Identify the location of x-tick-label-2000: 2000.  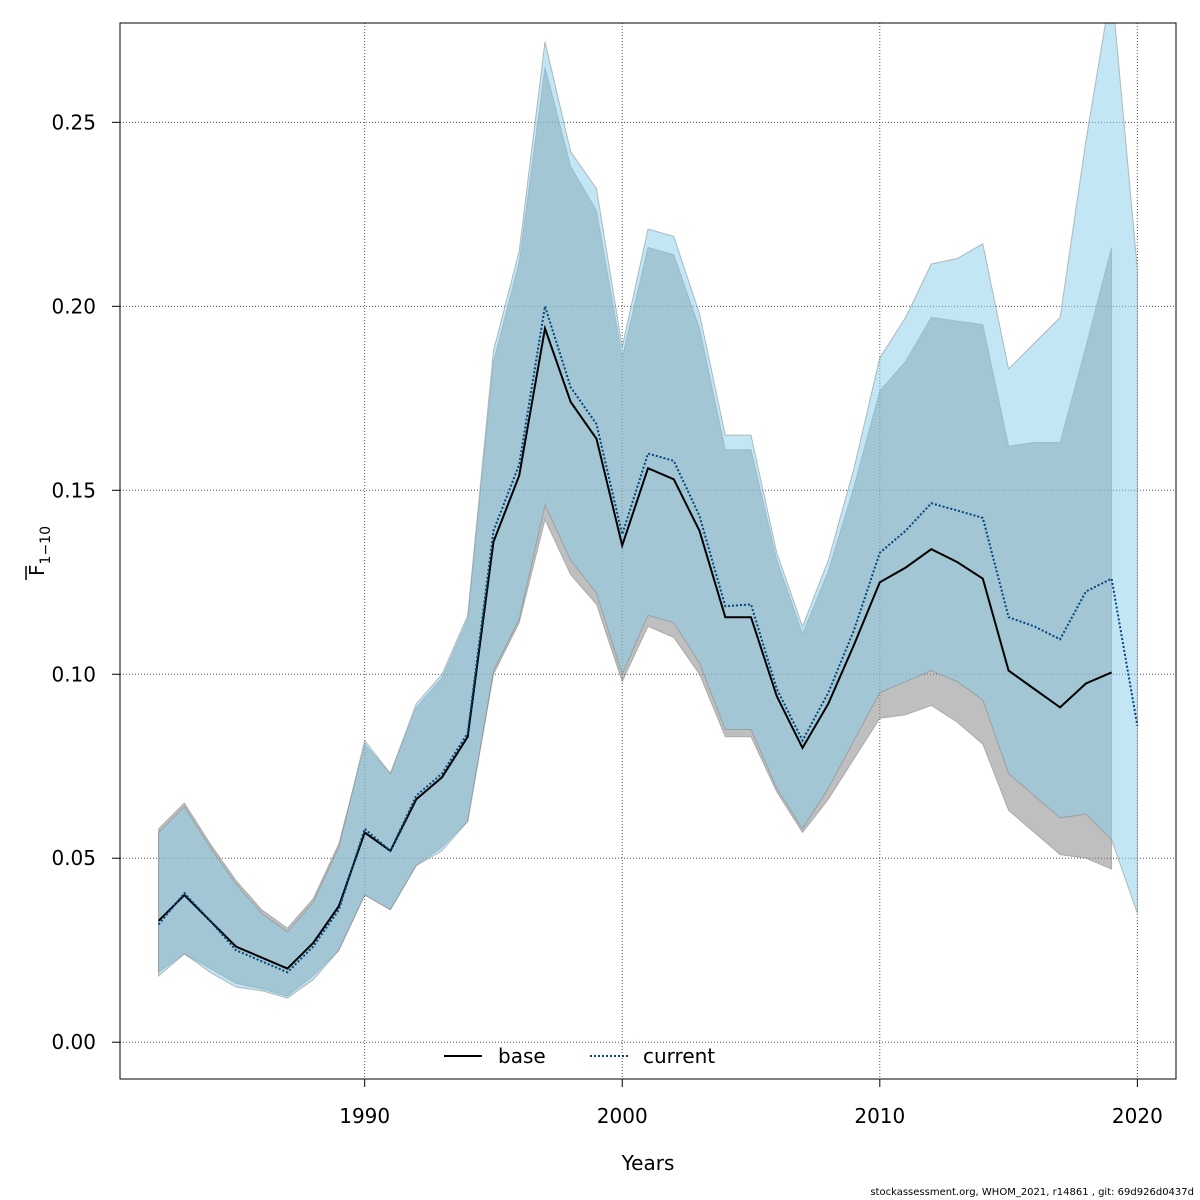
(622, 1116).